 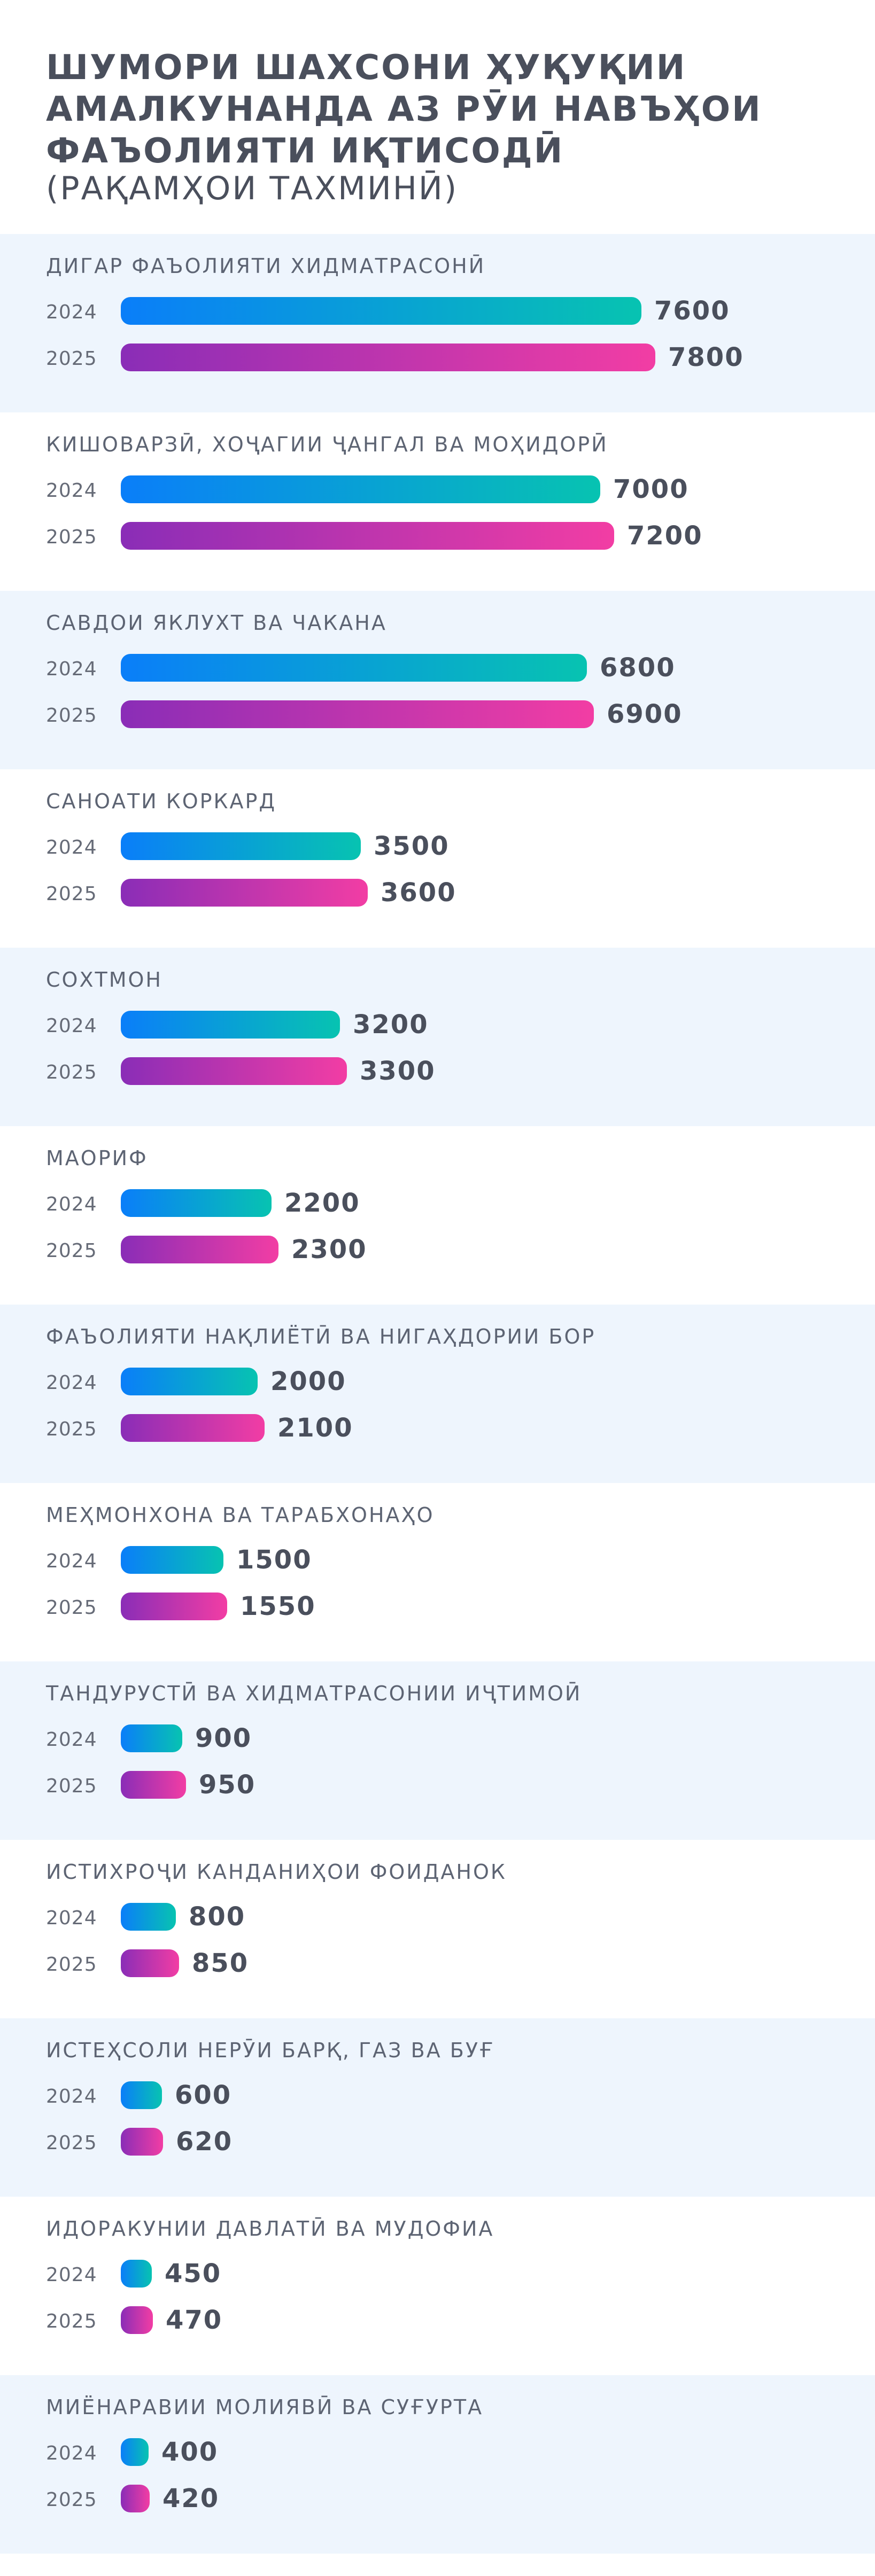 What do you see at coordinates (274, 1560) in the screenshot?
I see `data-label: 1500` at bounding box center [274, 1560].